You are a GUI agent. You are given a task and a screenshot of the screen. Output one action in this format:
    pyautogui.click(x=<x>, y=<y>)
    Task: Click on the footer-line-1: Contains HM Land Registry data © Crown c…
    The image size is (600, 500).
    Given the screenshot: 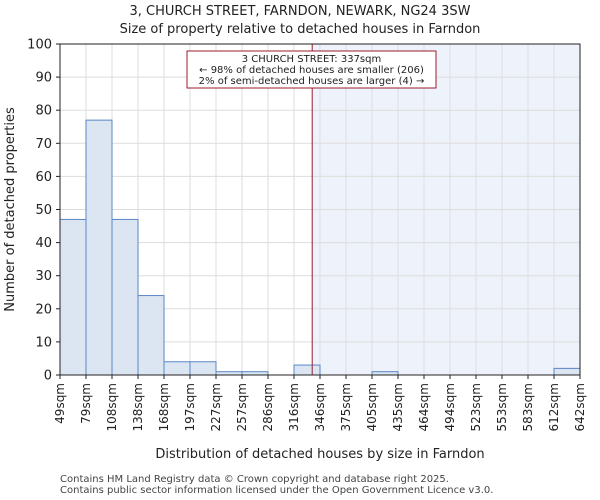 What is the action you would take?
    pyautogui.click(x=254, y=479)
    